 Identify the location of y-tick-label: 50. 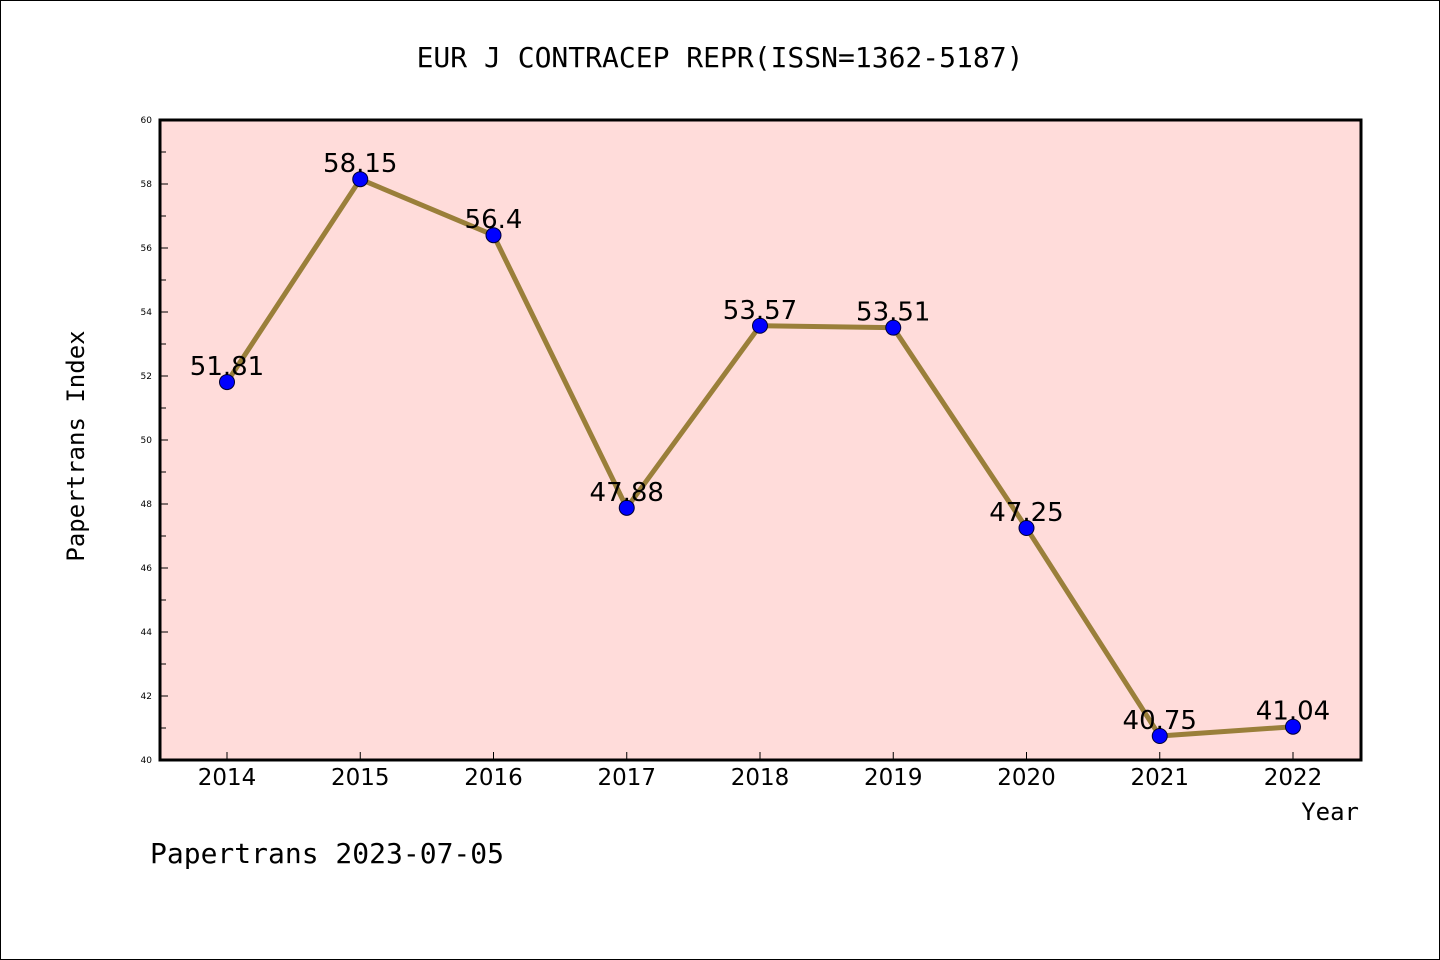
(147, 441).